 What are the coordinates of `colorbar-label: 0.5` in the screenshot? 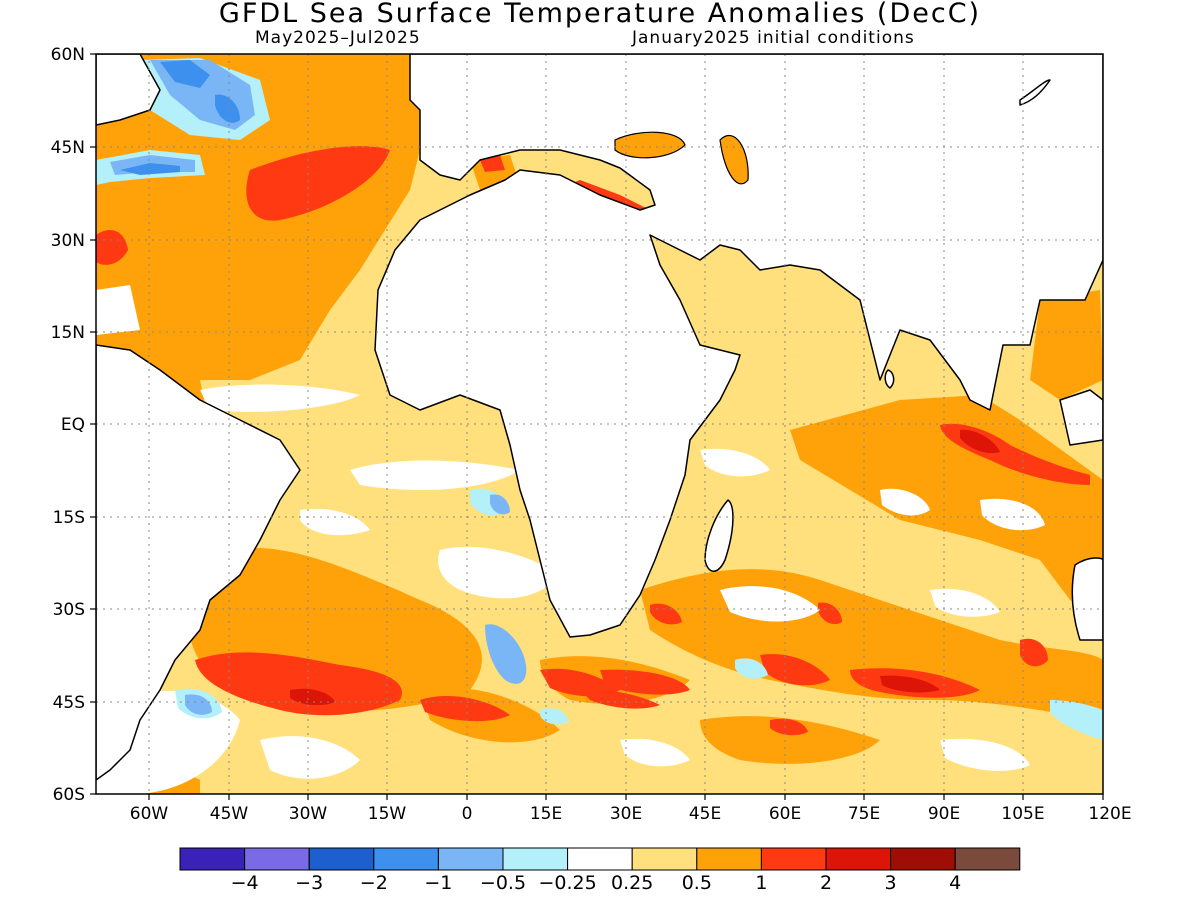 It's located at (696, 883).